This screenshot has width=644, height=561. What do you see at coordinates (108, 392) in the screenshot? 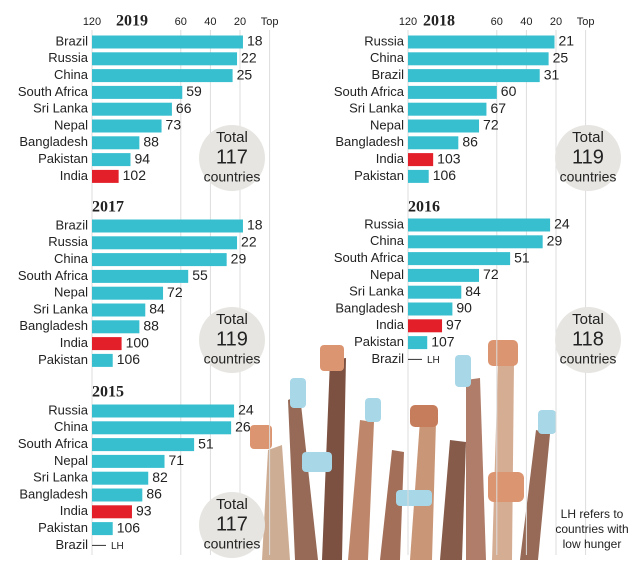
I see `chart-title: 2015` at bounding box center [108, 392].